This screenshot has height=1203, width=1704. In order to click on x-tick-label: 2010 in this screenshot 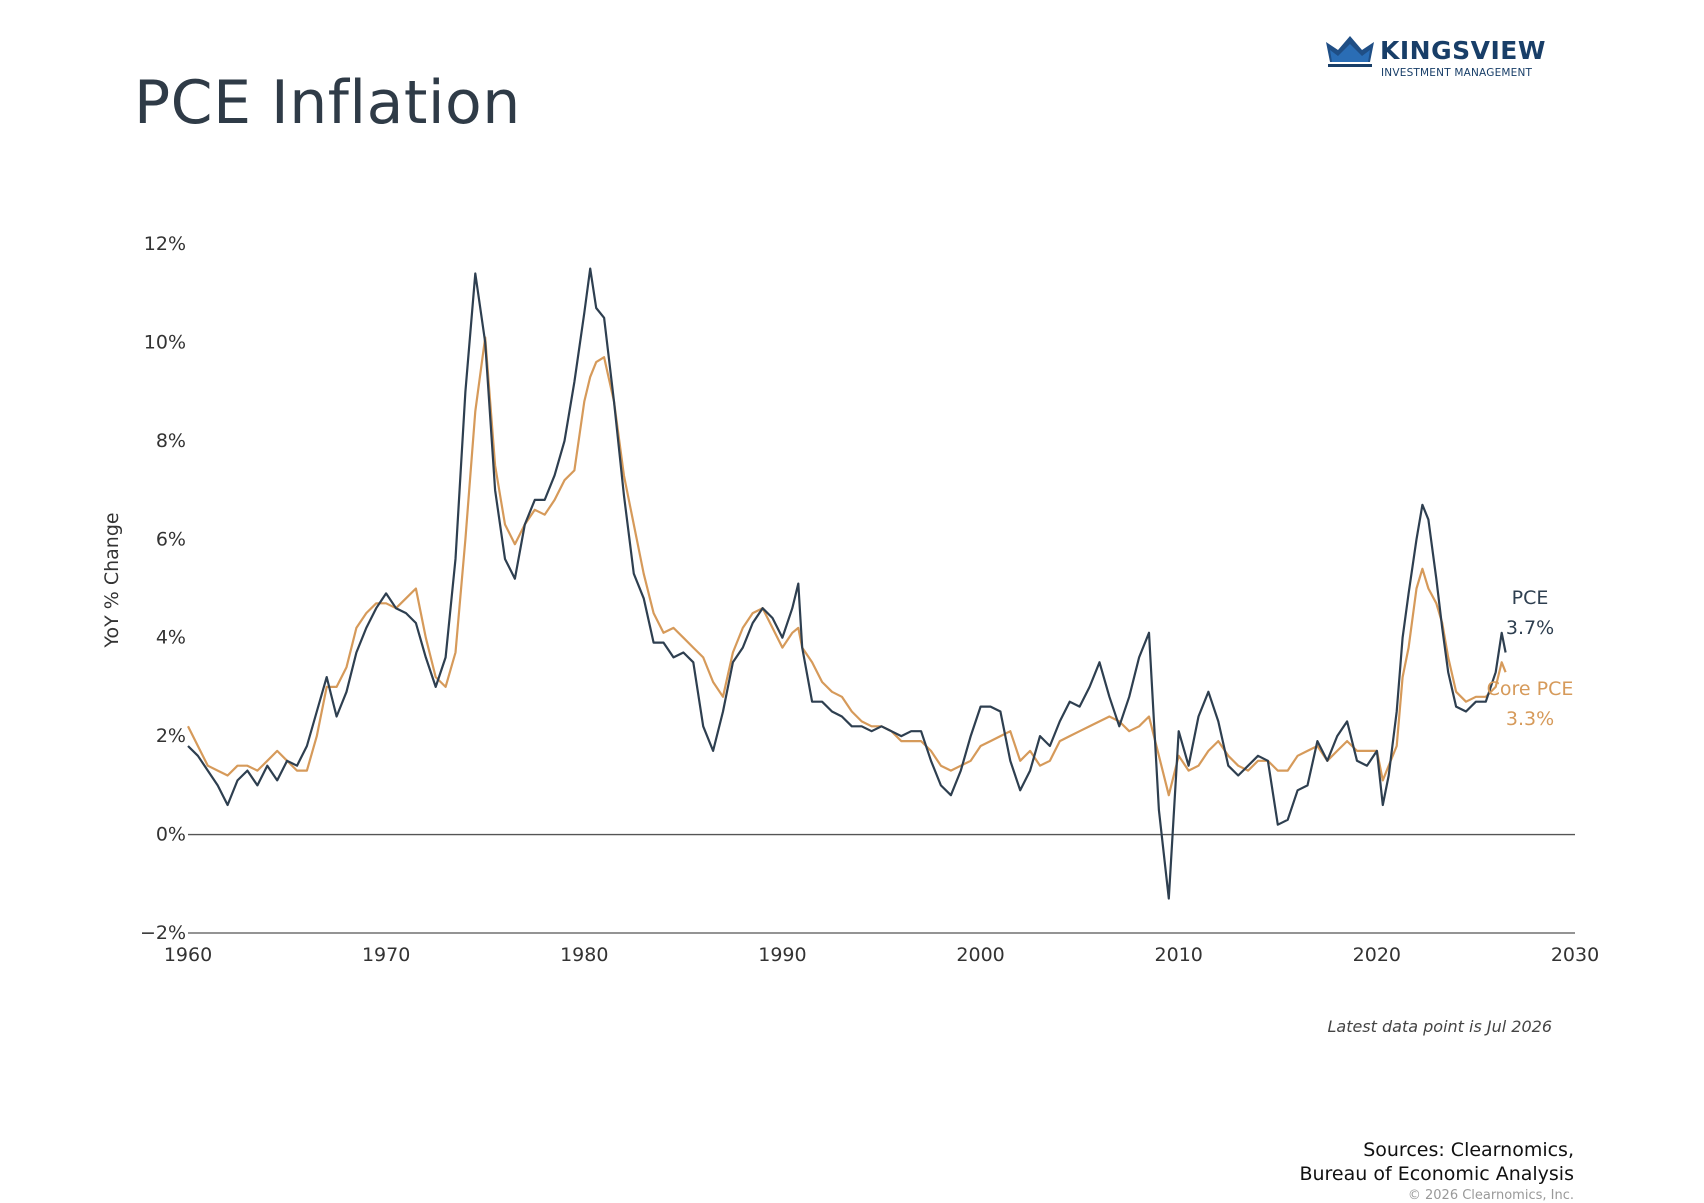, I will do `click(1179, 955)`.